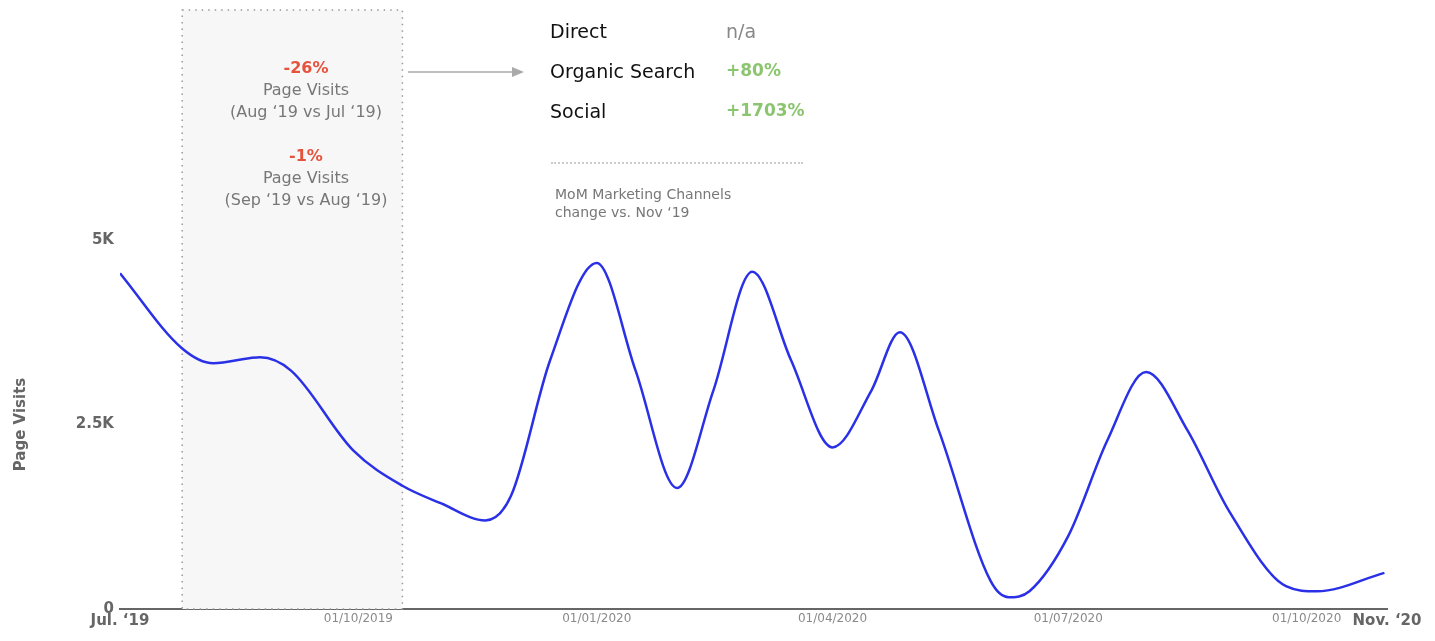 The width and height of the screenshot is (1435, 641). I want to click on text: MoM Marketing Channels change vs. Nov ‘19, so click(644, 203).